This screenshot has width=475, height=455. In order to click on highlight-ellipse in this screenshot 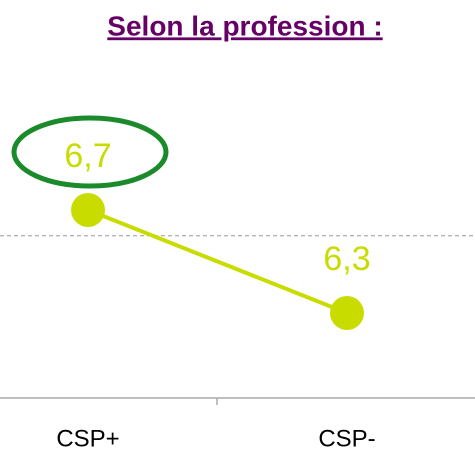, I will do `click(90, 152)`.